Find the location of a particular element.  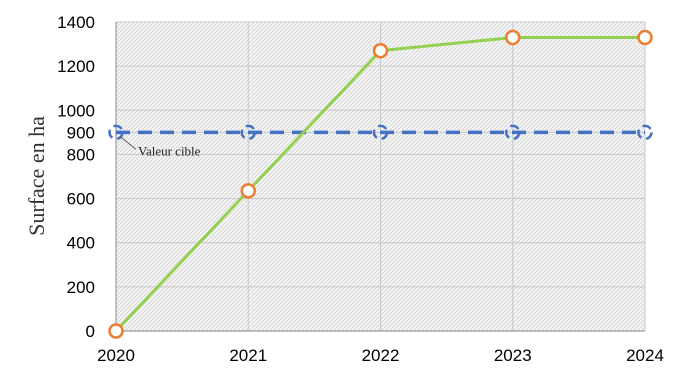

annotation-valeur-cible: Valeur cible is located at coordinates (160, 146).